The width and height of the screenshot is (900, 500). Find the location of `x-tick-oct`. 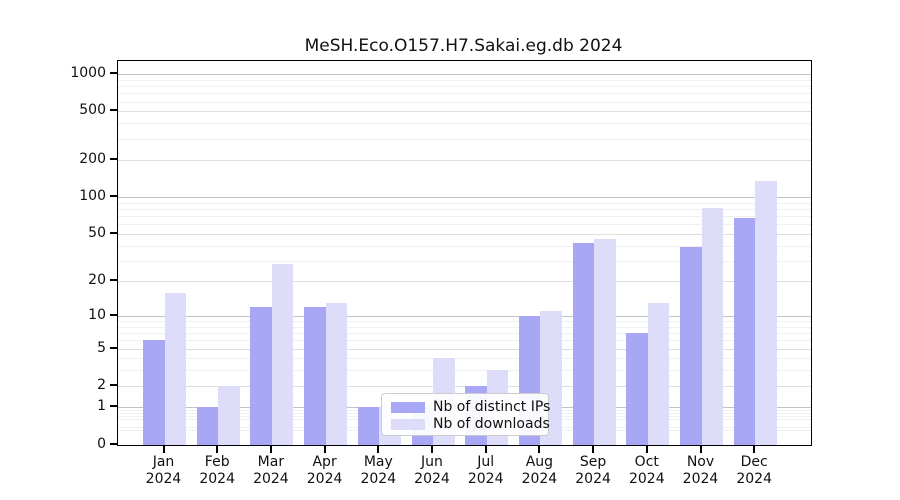

x-tick-oct is located at coordinates (646, 449).